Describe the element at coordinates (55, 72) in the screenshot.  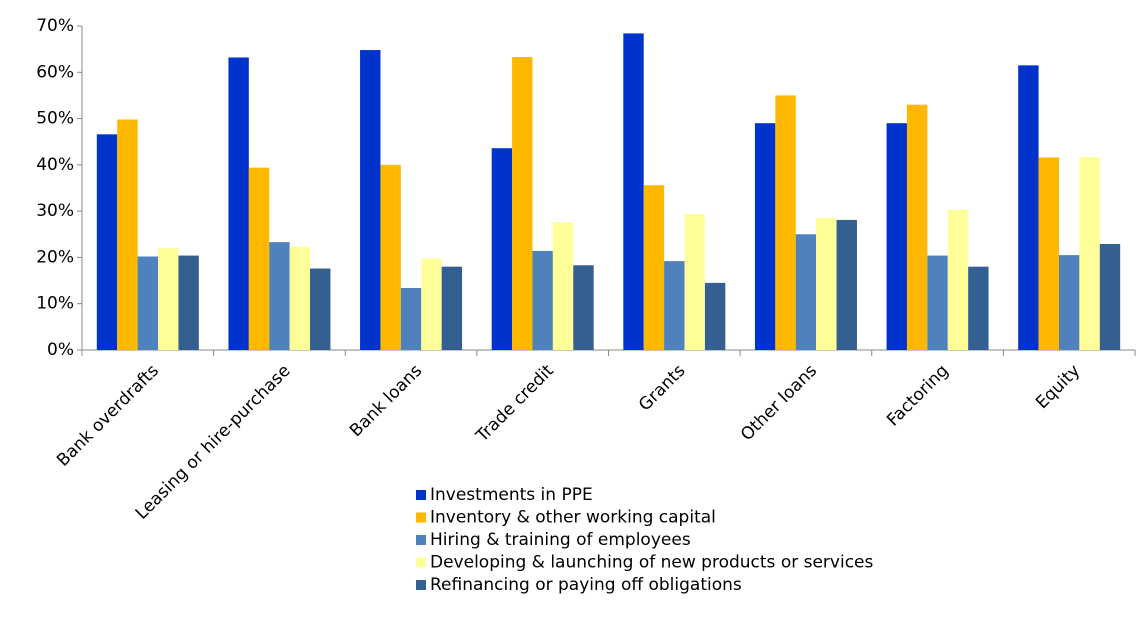
I see `y-tick-label: 60%` at that location.